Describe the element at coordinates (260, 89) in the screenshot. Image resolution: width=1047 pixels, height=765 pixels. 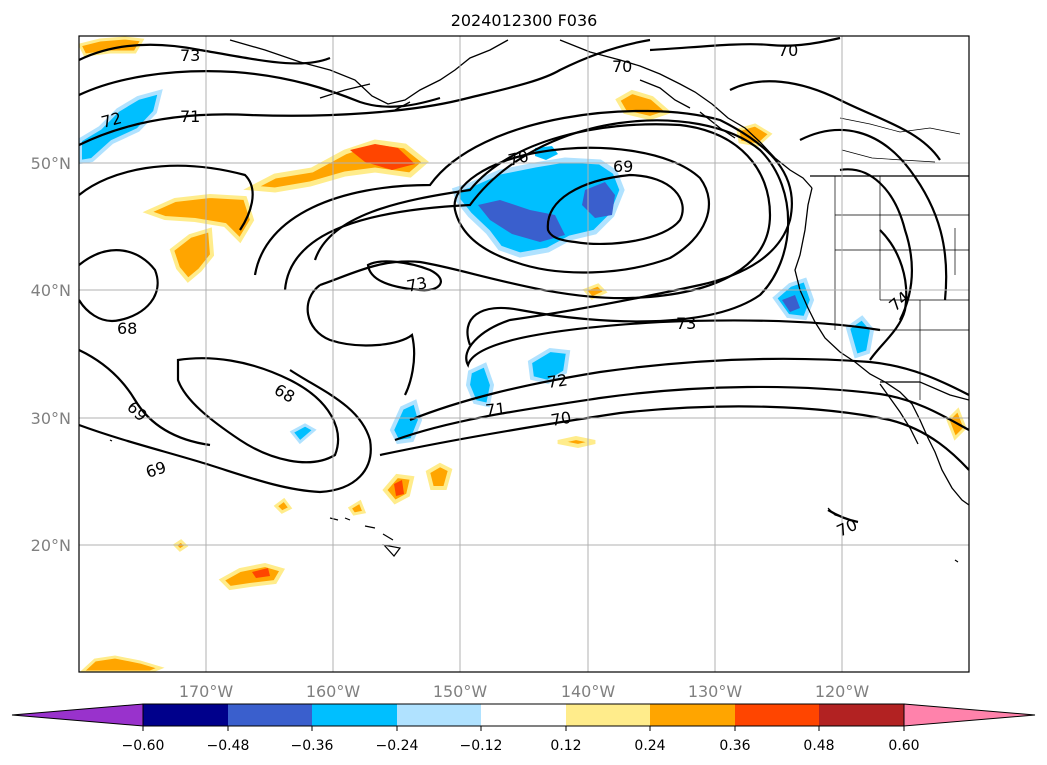
I see `contour-72-north` at that location.